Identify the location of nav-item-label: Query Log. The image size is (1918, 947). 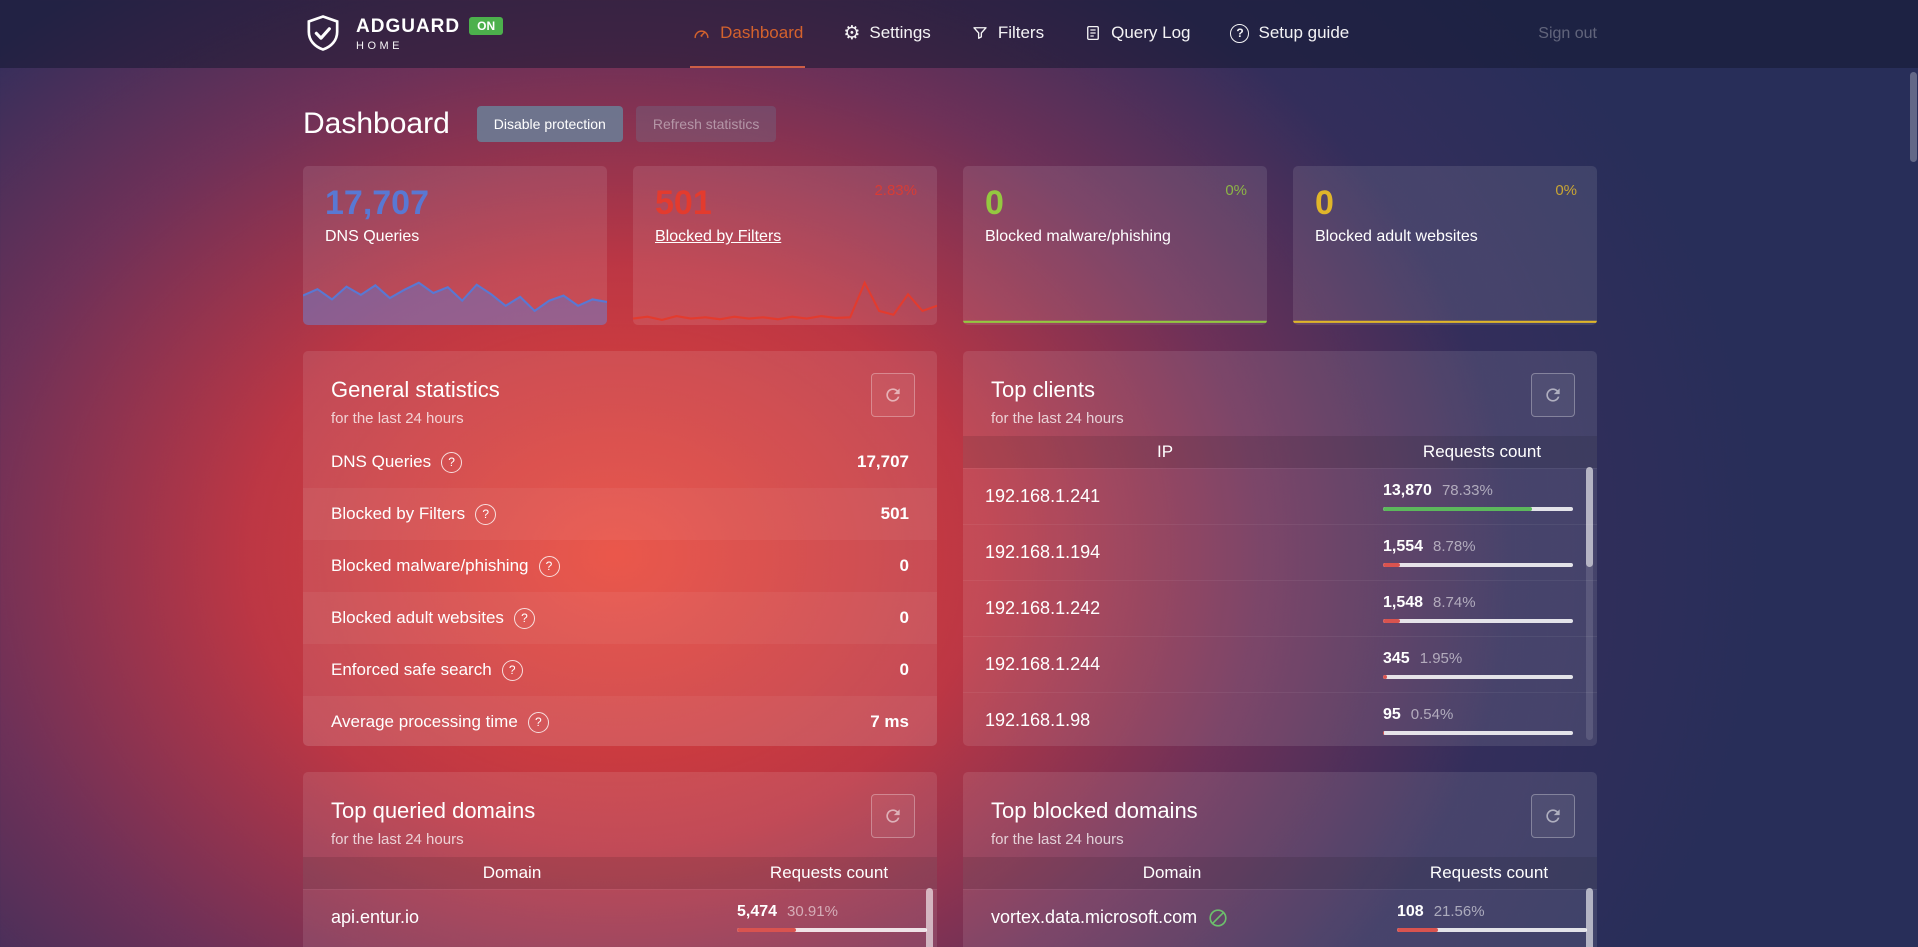
(1151, 32).